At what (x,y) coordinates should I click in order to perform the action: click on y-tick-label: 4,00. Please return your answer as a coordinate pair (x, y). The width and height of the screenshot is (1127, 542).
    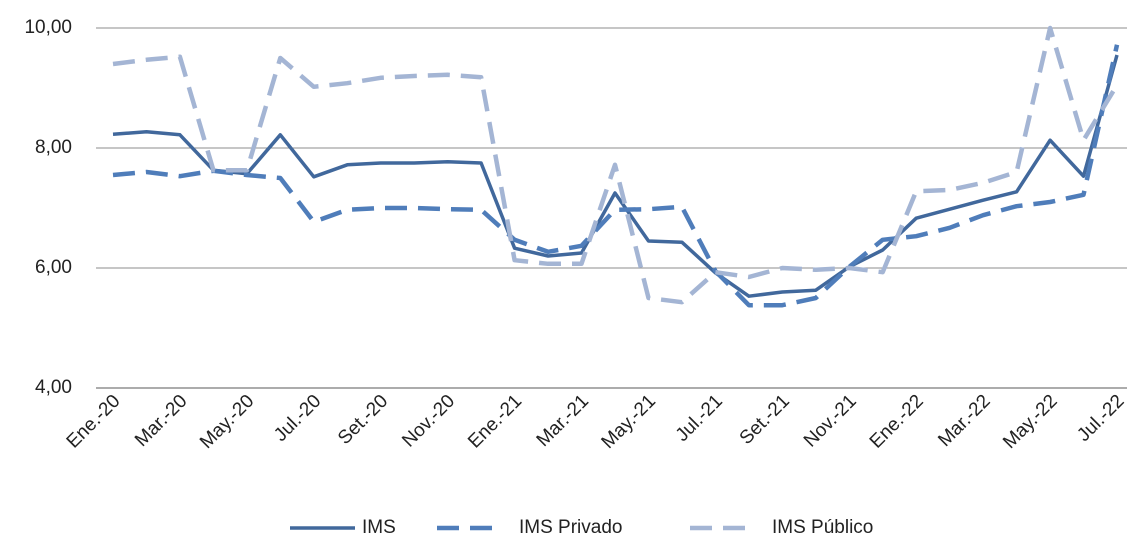
    Looking at the image, I should click on (53, 387).